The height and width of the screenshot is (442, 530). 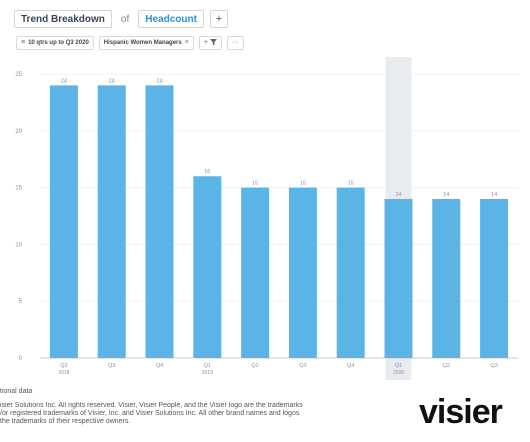 I want to click on y-tick-label: 25, so click(x=18, y=75).